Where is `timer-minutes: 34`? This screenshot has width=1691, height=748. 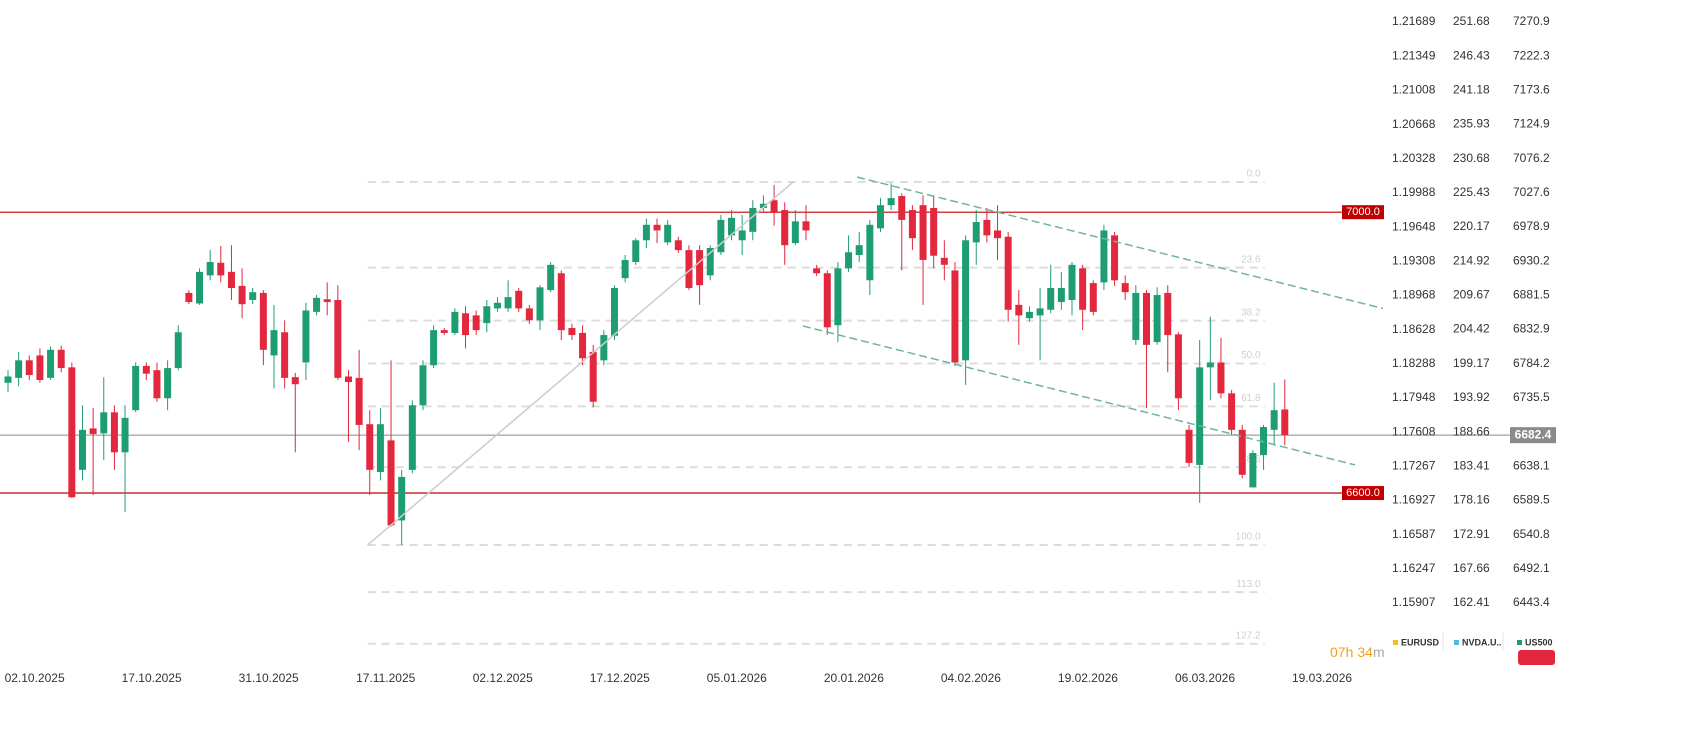 timer-minutes: 34 is located at coordinates (1365, 652).